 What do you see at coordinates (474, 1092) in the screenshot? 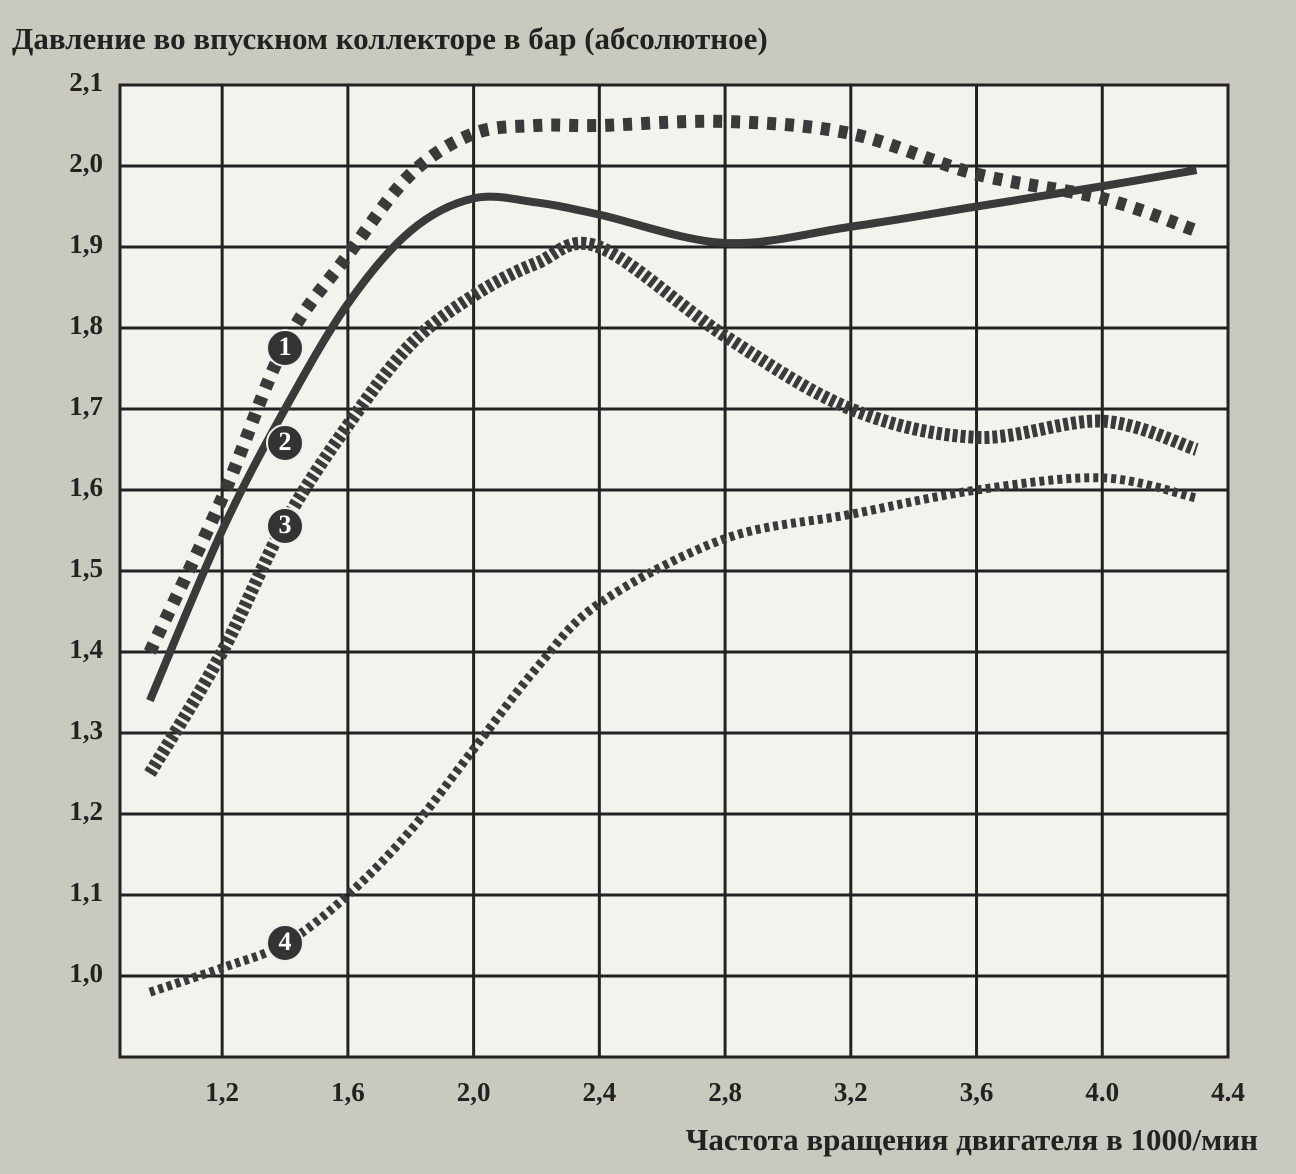
I see `x-tick-label: 2,0` at bounding box center [474, 1092].